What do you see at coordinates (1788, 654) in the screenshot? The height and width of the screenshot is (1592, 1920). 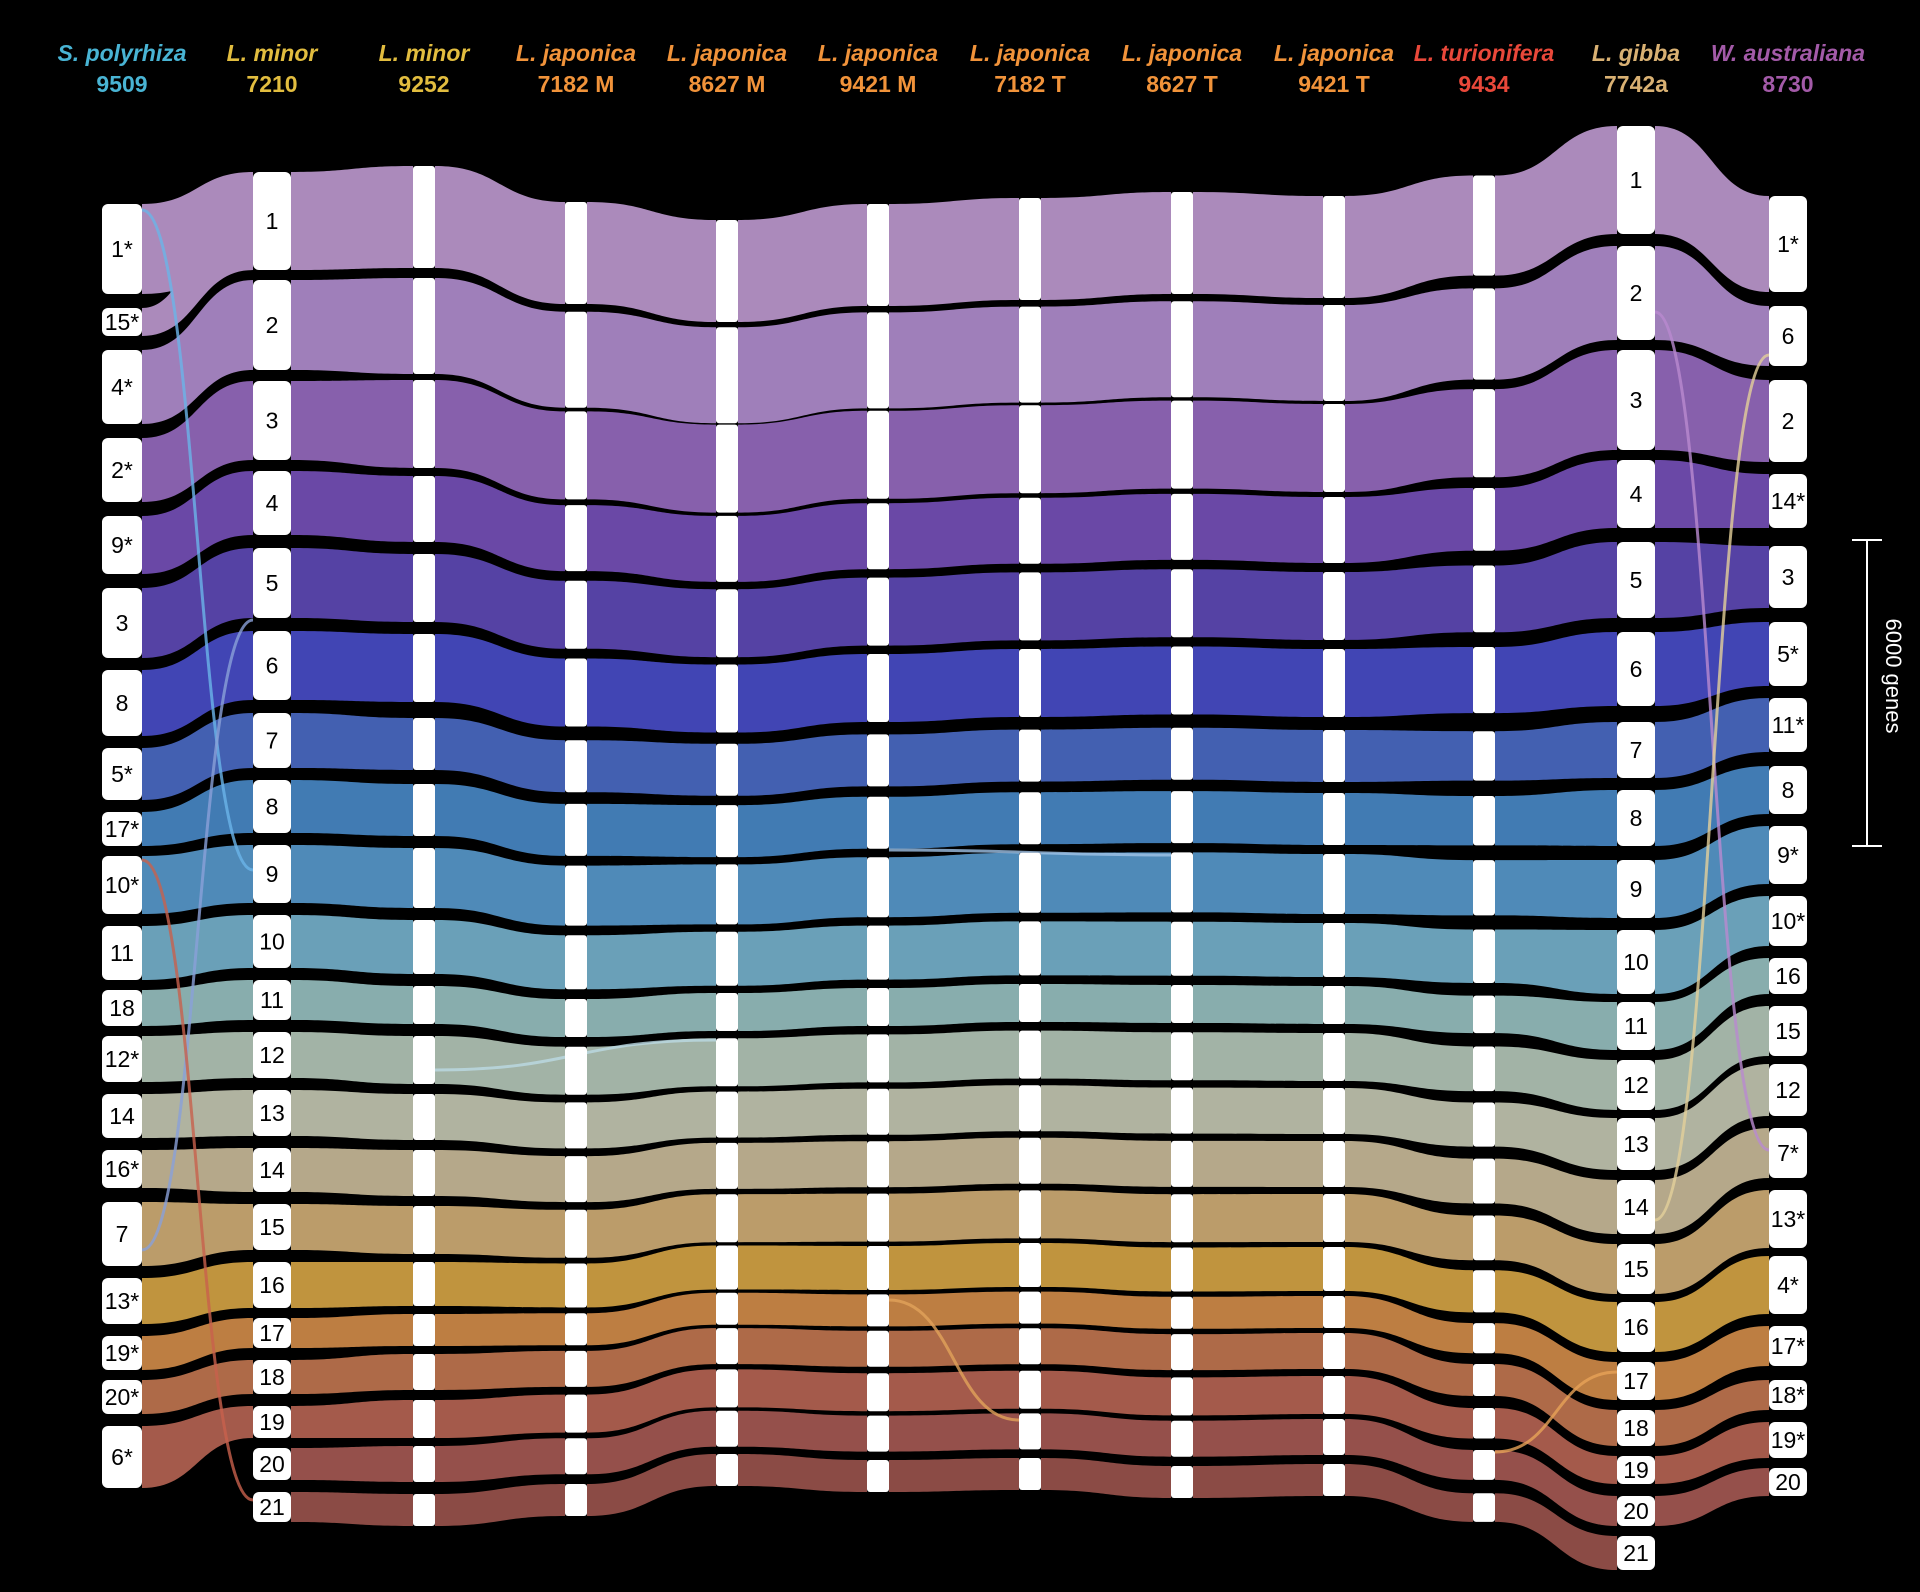 I see `chromosome-label: 5*` at bounding box center [1788, 654].